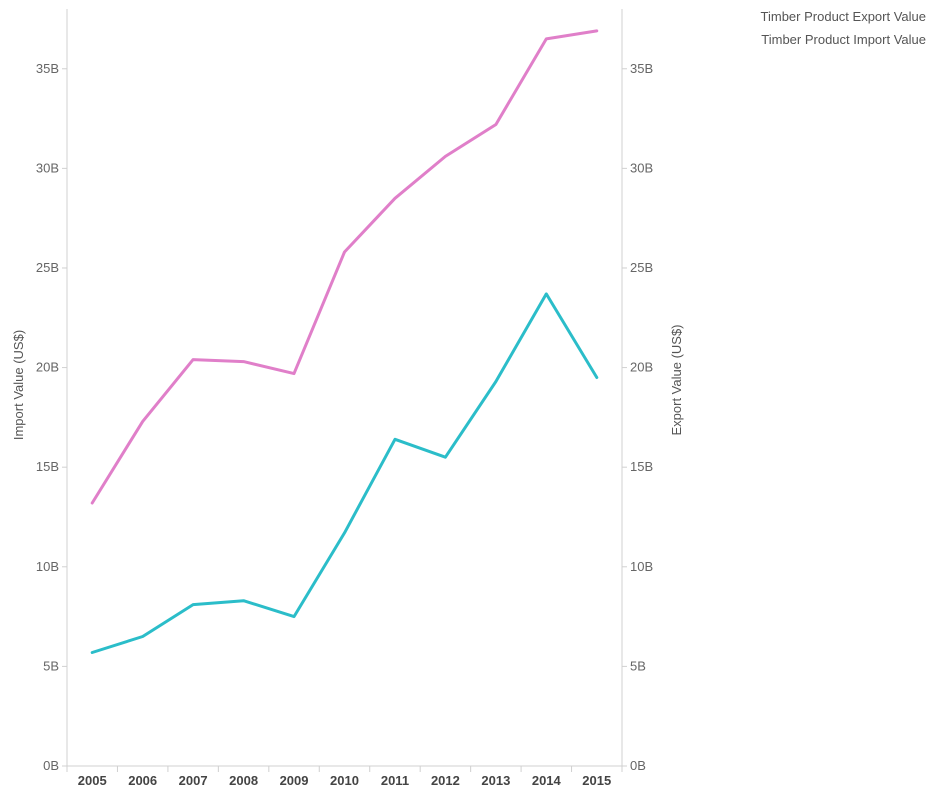 This screenshot has width=931, height=790. What do you see at coordinates (18, 385) in the screenshot?
I see `left-y-axis-title: Import Value (US$)` at bounding box center [18, 385].